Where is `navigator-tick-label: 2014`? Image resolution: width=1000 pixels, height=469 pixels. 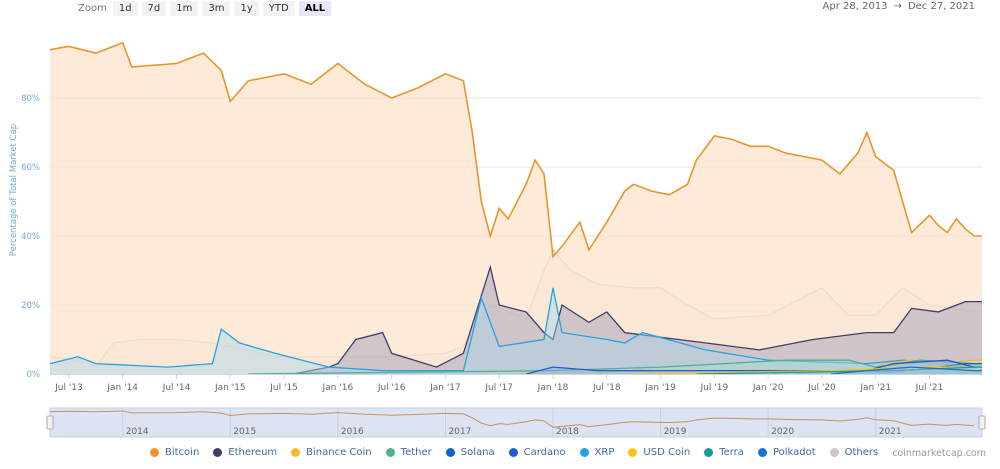 navigator-tick-label: 2014 is located at coordinates (137, 432).